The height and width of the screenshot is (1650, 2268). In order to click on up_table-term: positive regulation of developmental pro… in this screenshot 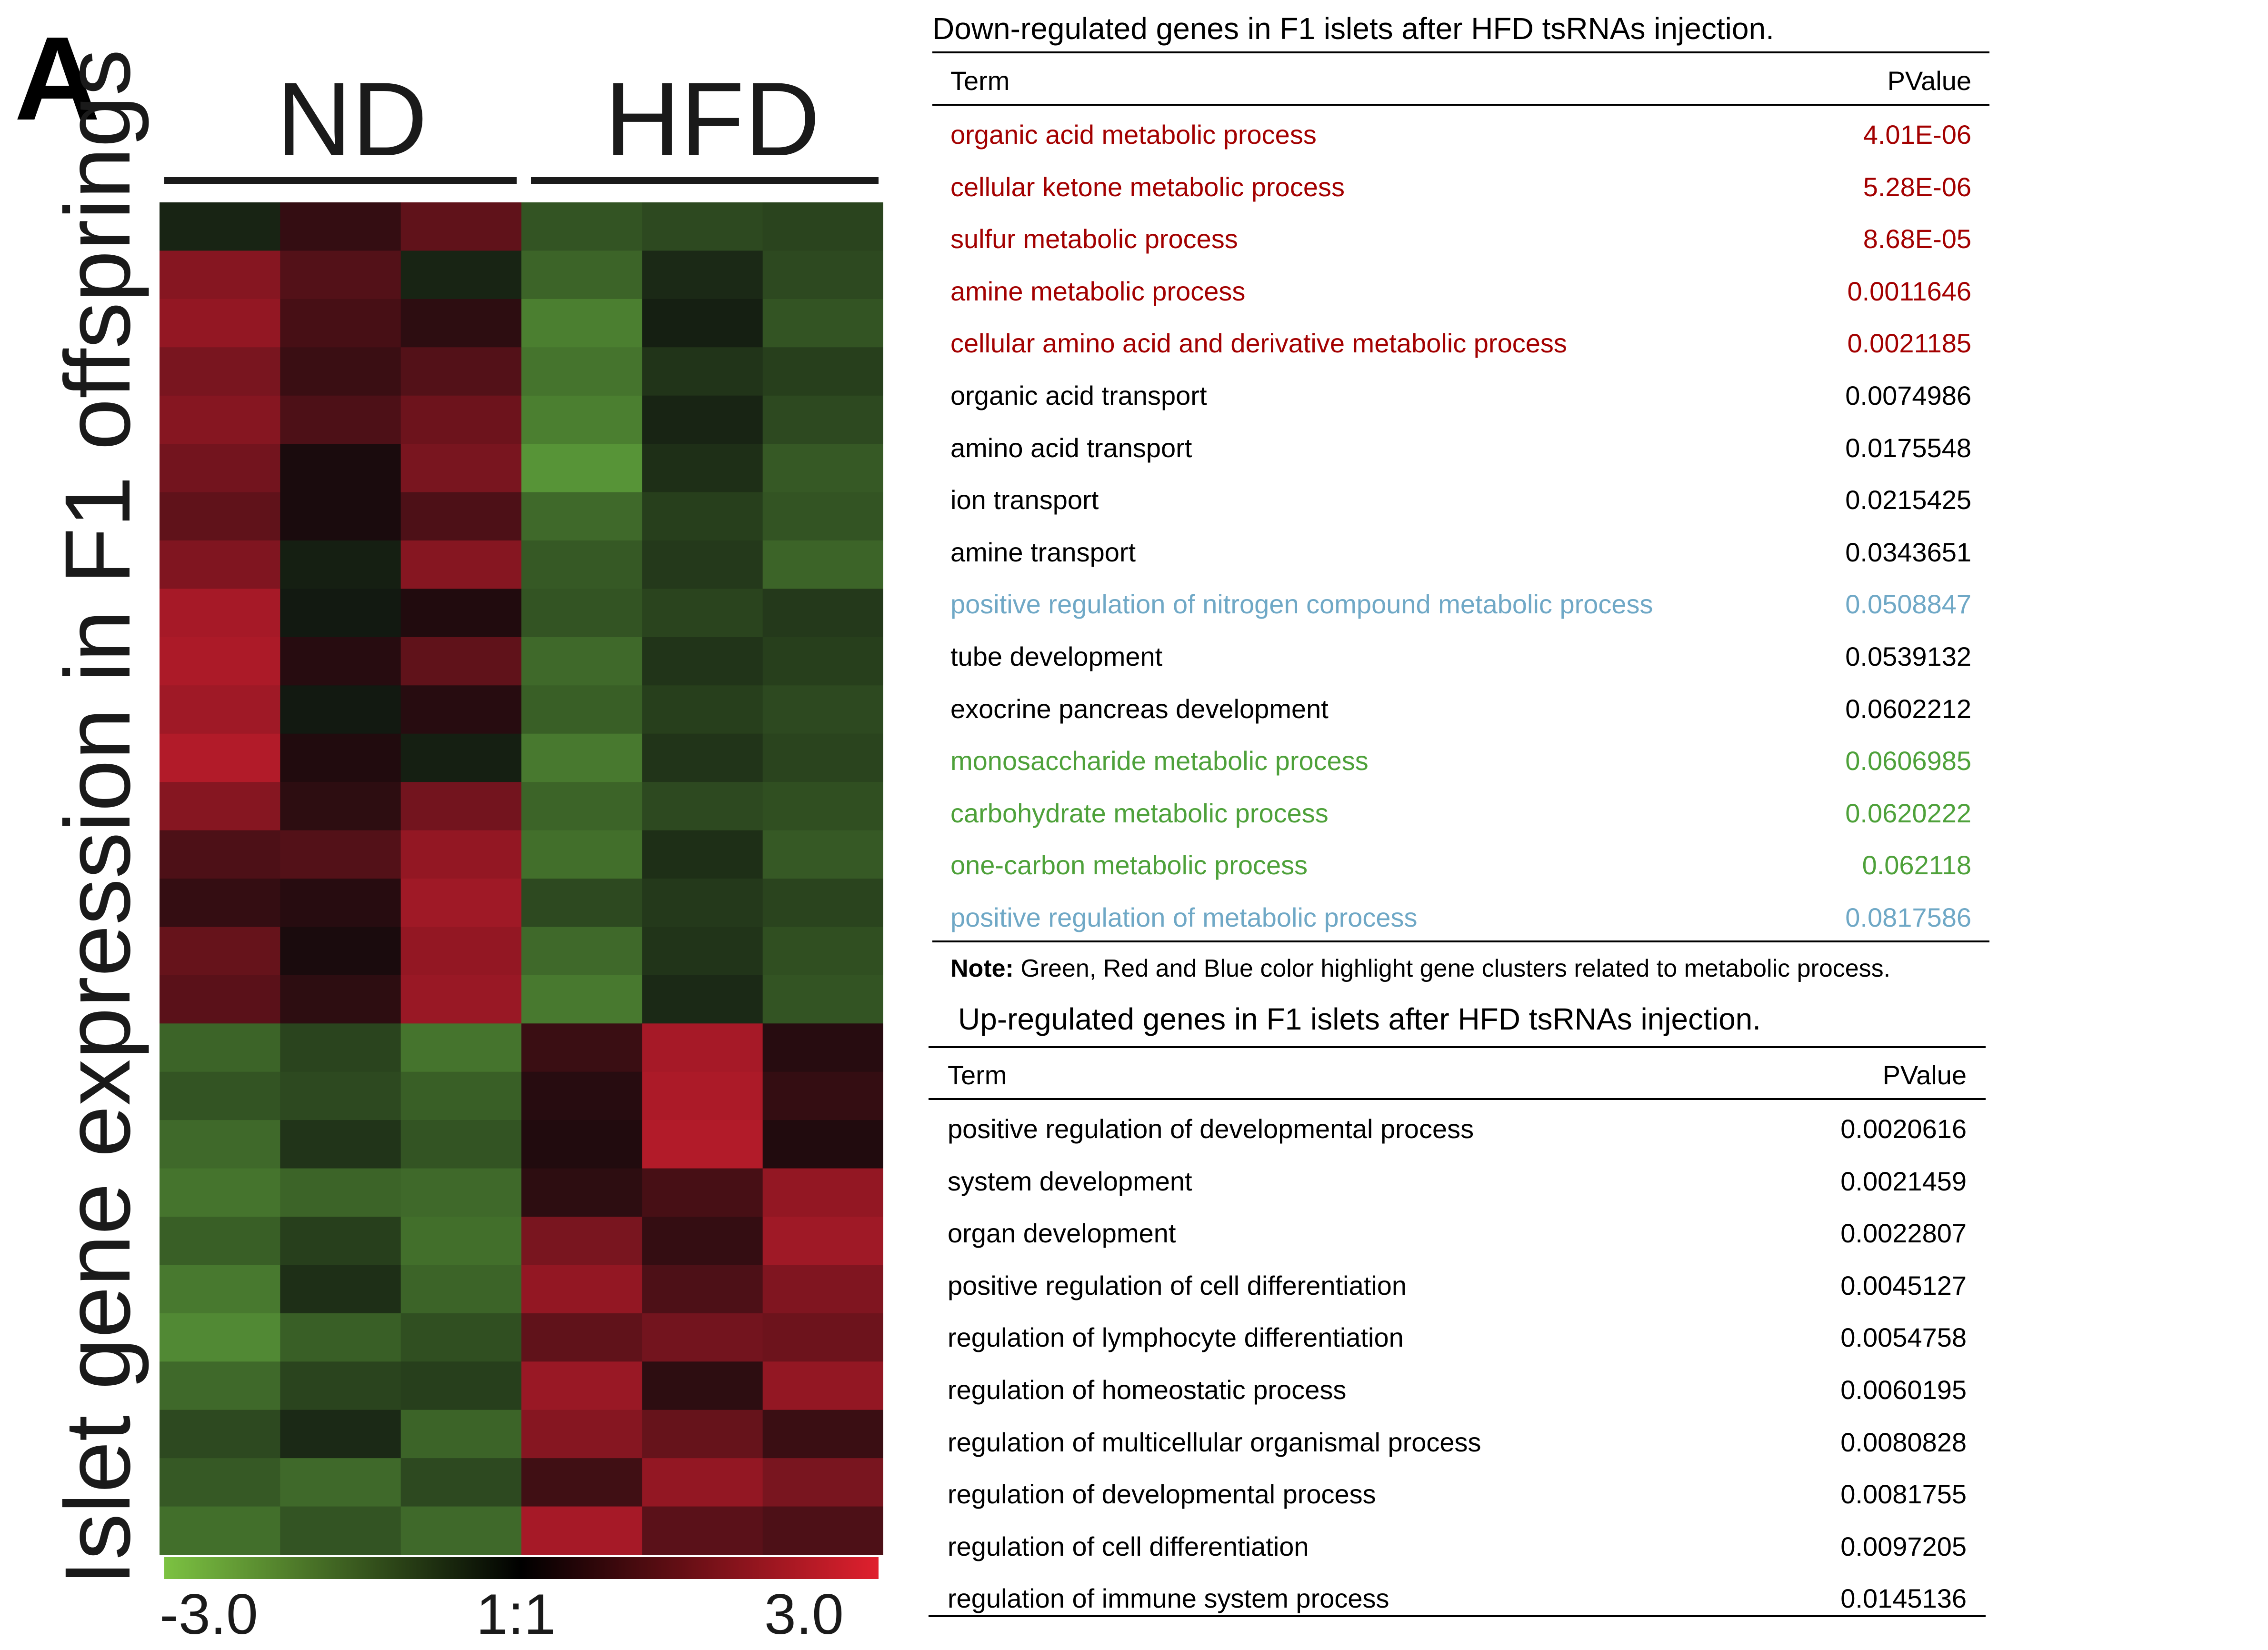, I will do `click(1211, 1129)`.